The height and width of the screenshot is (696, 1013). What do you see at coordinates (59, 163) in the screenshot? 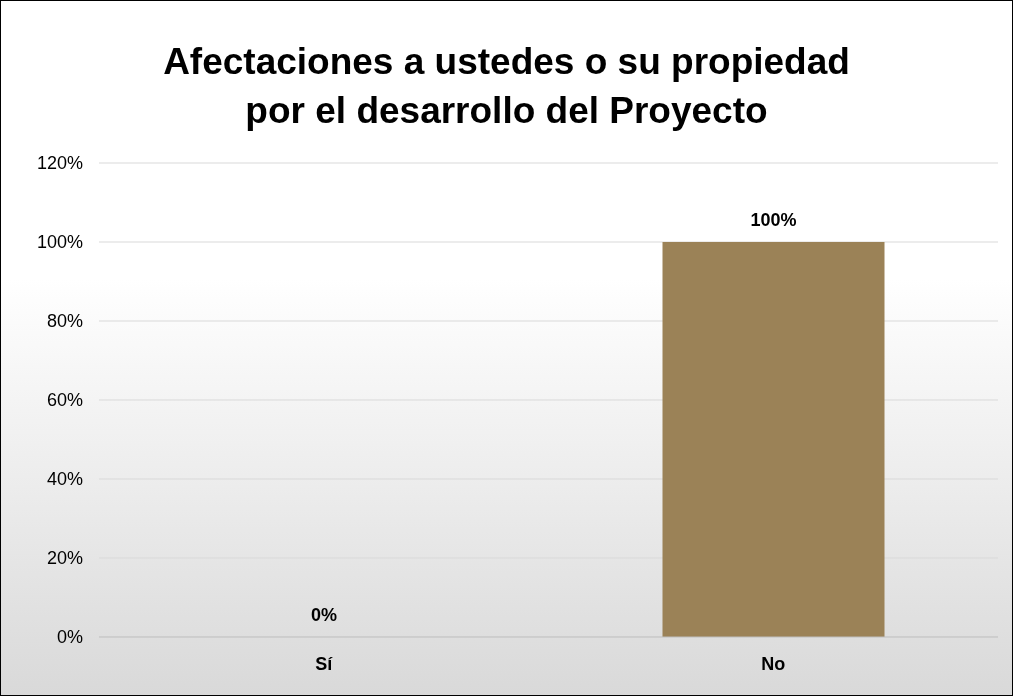
I see `y-tick-label: 120%` at bounding box center [59, 163].